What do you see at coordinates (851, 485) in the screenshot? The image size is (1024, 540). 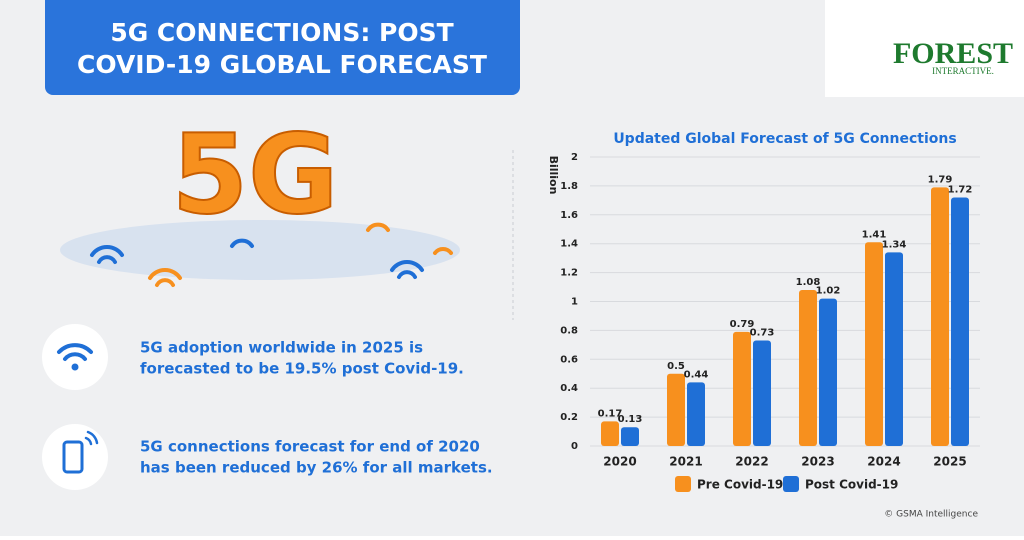 I see `legend-label: Post Covid-19` at bounding box center [851, 485].